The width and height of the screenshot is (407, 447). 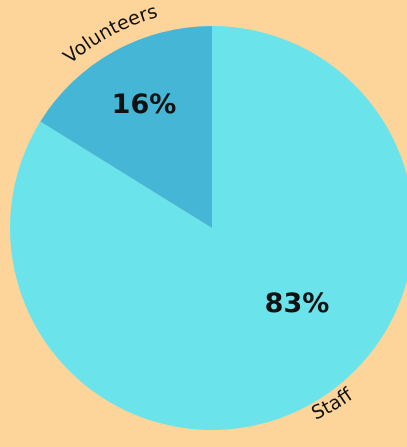 I want to click on slice-value-label-volunteers: 16%, so click(x=144, y=104).